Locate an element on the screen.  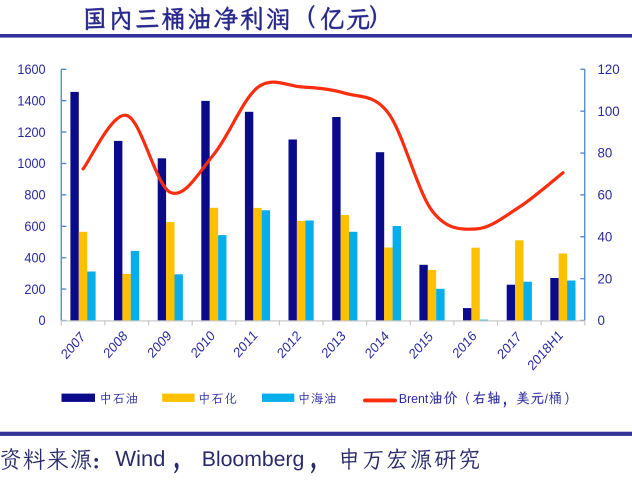
svg-text: 20 is located at coordinates (605, 278).